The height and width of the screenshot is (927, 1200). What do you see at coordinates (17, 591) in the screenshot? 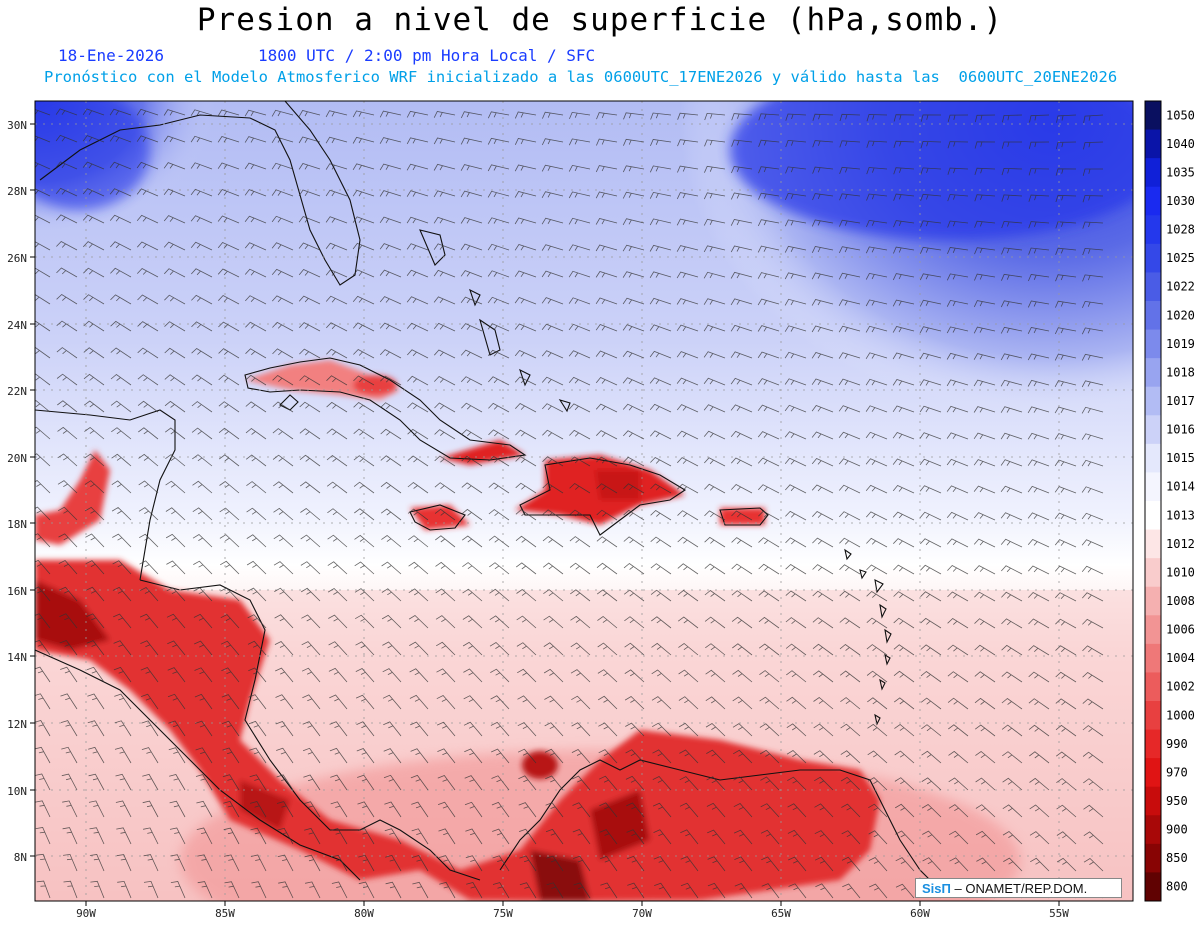
I see `lat-label: 16N` at bounding box center [17, 591].